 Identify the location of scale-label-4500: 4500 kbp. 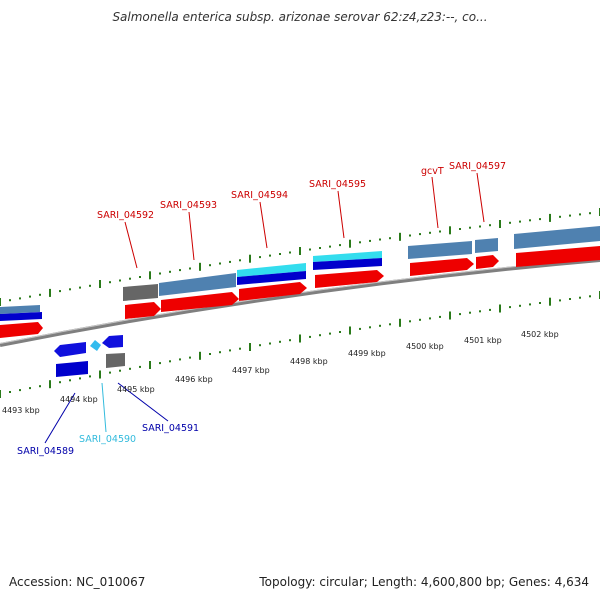
(425, 346).